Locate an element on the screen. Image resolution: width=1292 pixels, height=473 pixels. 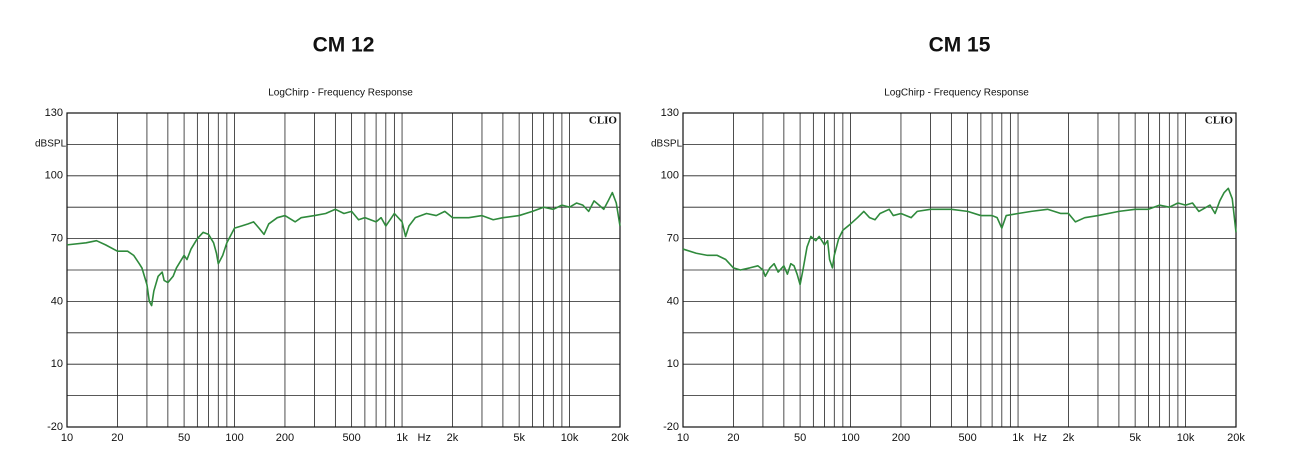
chart-heading: CM 12 is located at coordinates (344, 45).